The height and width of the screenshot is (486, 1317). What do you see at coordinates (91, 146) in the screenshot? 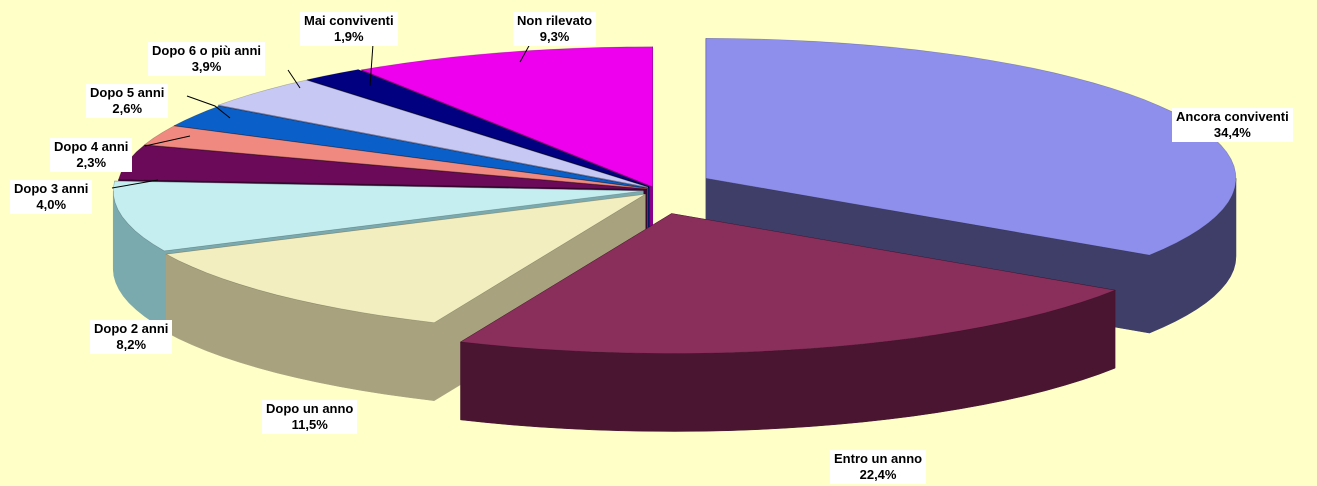
I see `slice-name: Dopo 4 anni` at bounding box center [91, 146].